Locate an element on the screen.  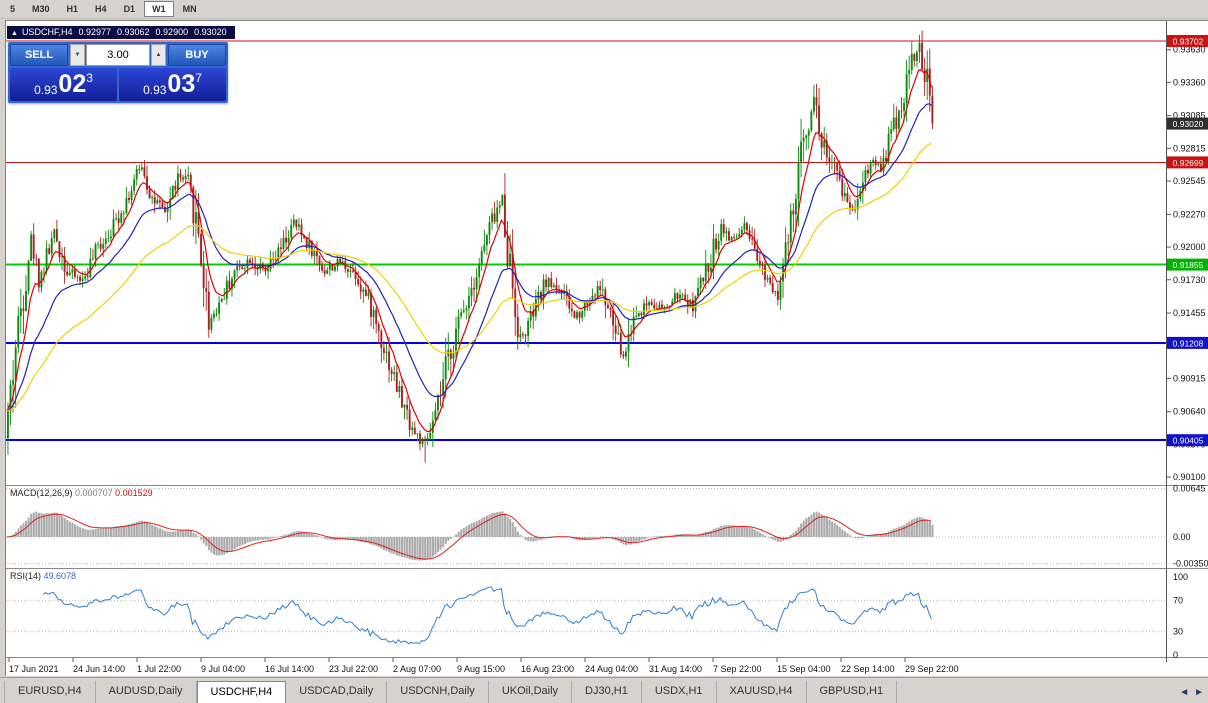
svg-text: 30 is located at coordinates (1178, 632).